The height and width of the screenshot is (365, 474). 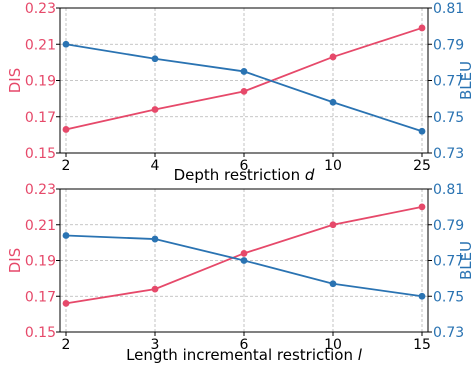 I want to click on x-tick-label: 15, so click(x=422, y=345).